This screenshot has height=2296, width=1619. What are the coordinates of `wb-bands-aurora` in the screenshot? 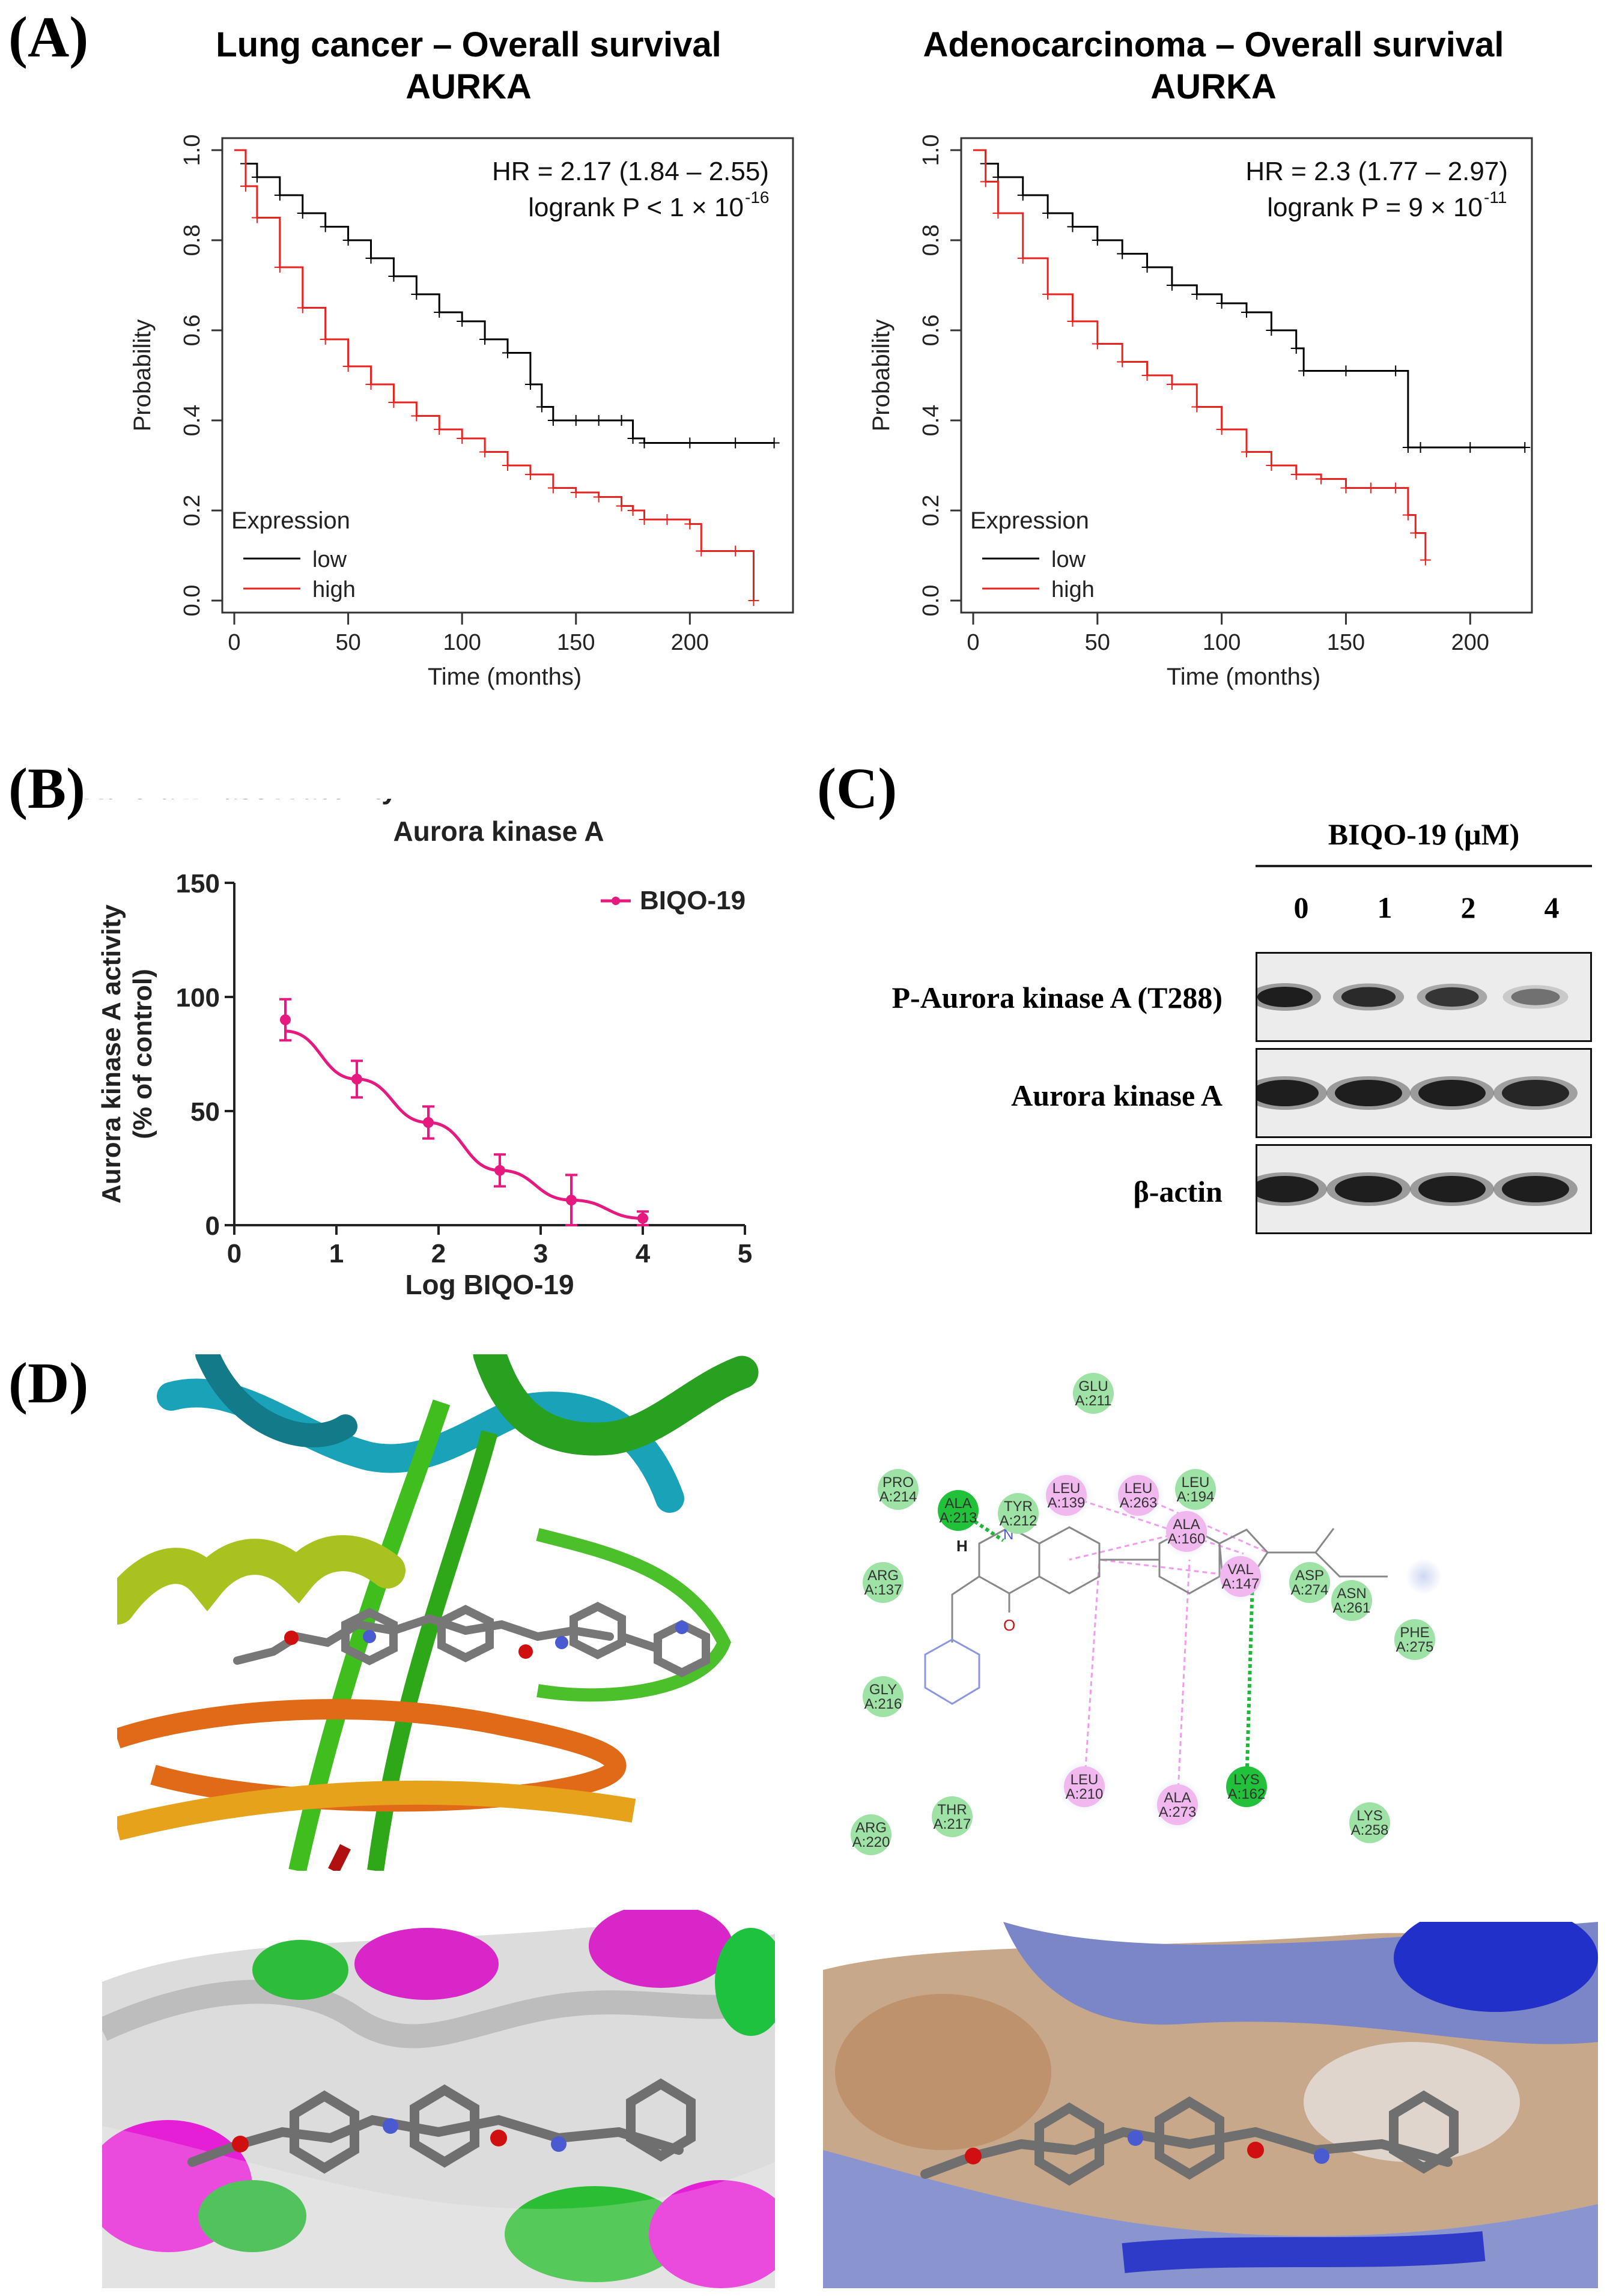 It's located at (1417, 1093).